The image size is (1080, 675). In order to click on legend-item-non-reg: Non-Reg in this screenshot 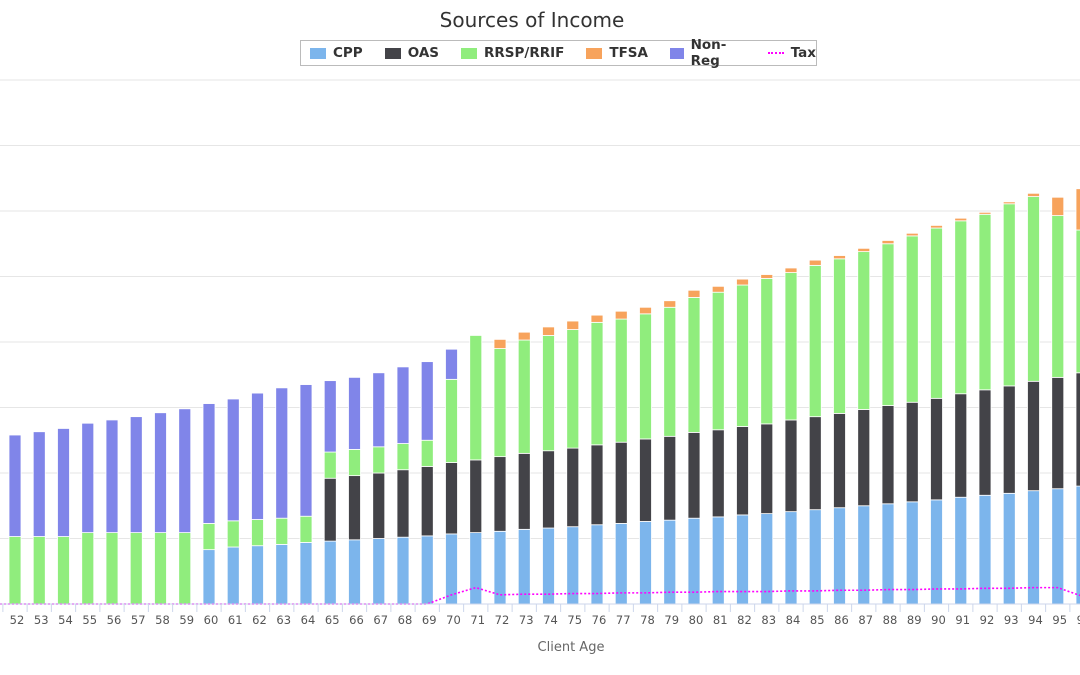, I will do `click(707, 53)`.